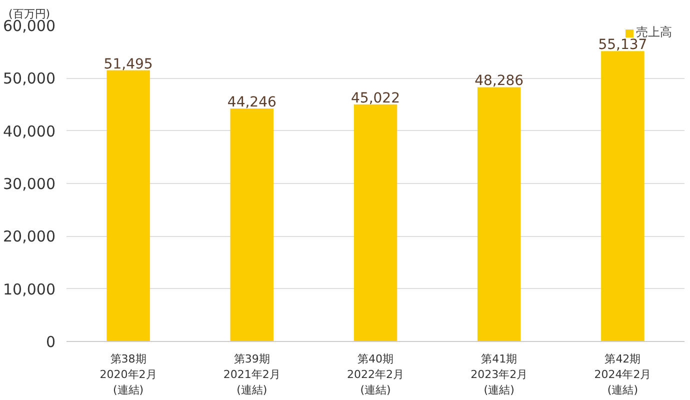  What do you see at coordinates (623, 45) in the screenshot?
I see `data-label: 55,137` at bounding box center [623, 45].